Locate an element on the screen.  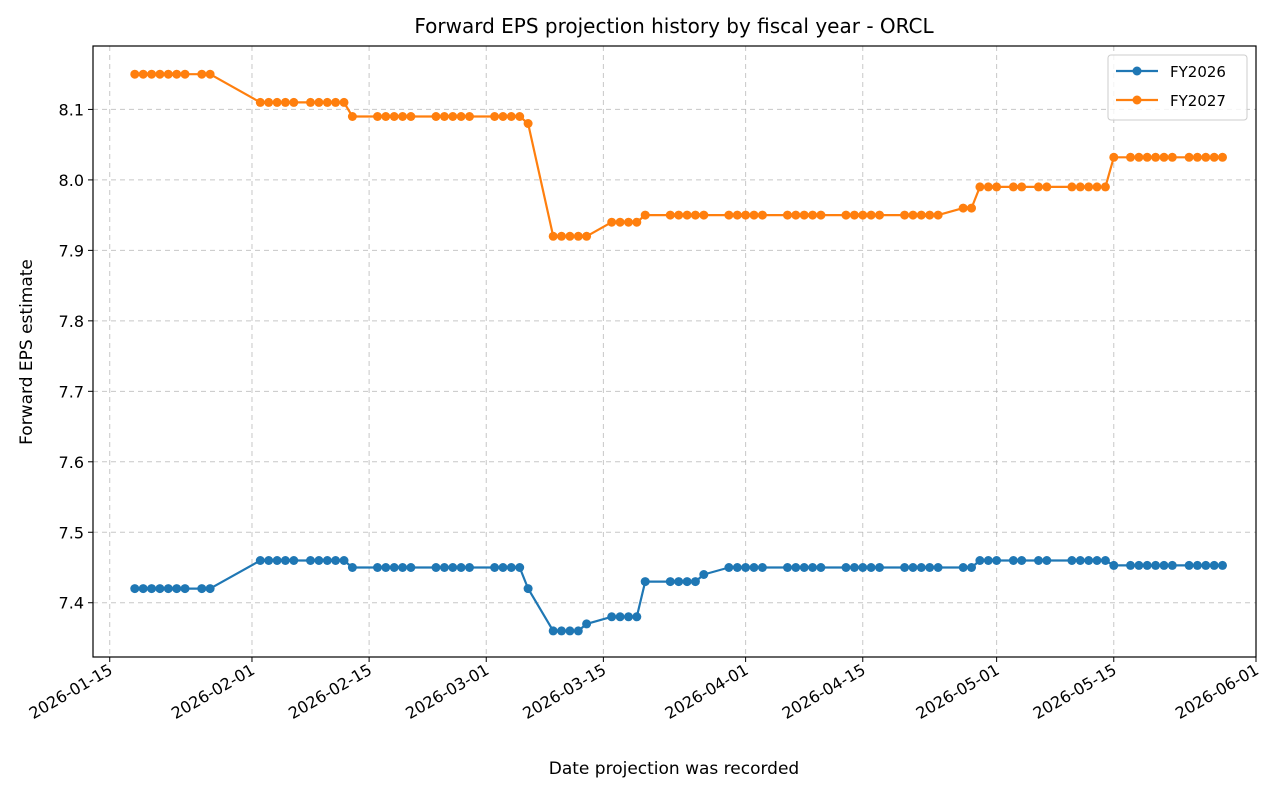
x-tick-label: 2026-02-15 is located at coordinates (330, 691).